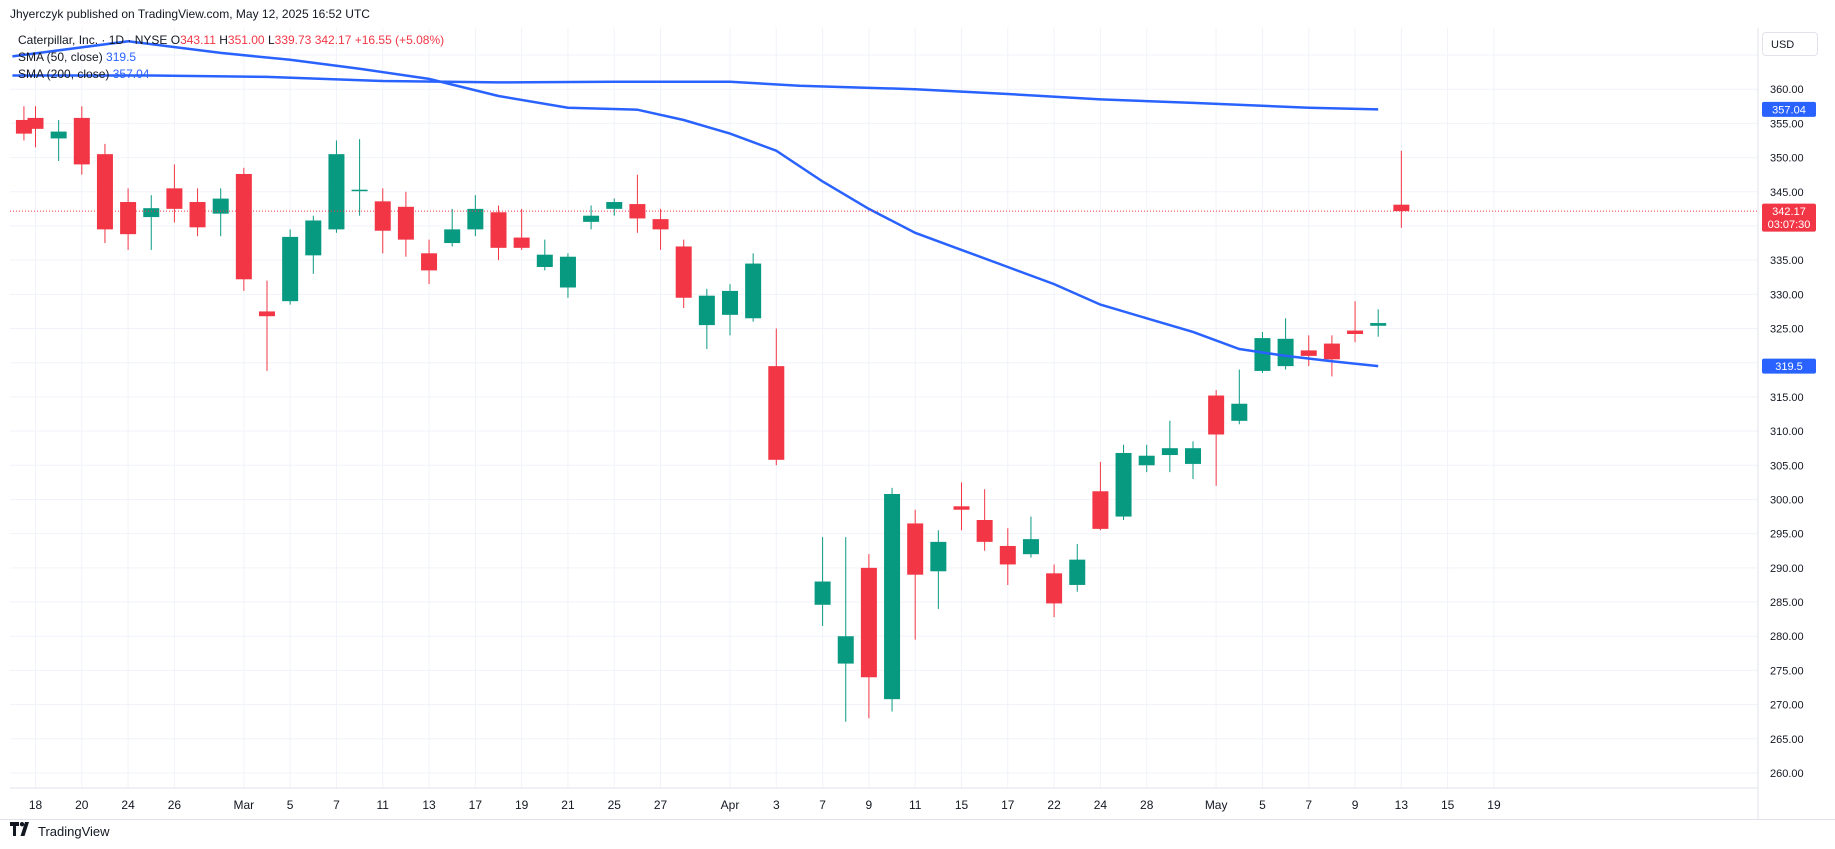  Describe the element at coordinates (1789, 212) in the screenshot. I see `last-price-tag: 342.17` at that location.